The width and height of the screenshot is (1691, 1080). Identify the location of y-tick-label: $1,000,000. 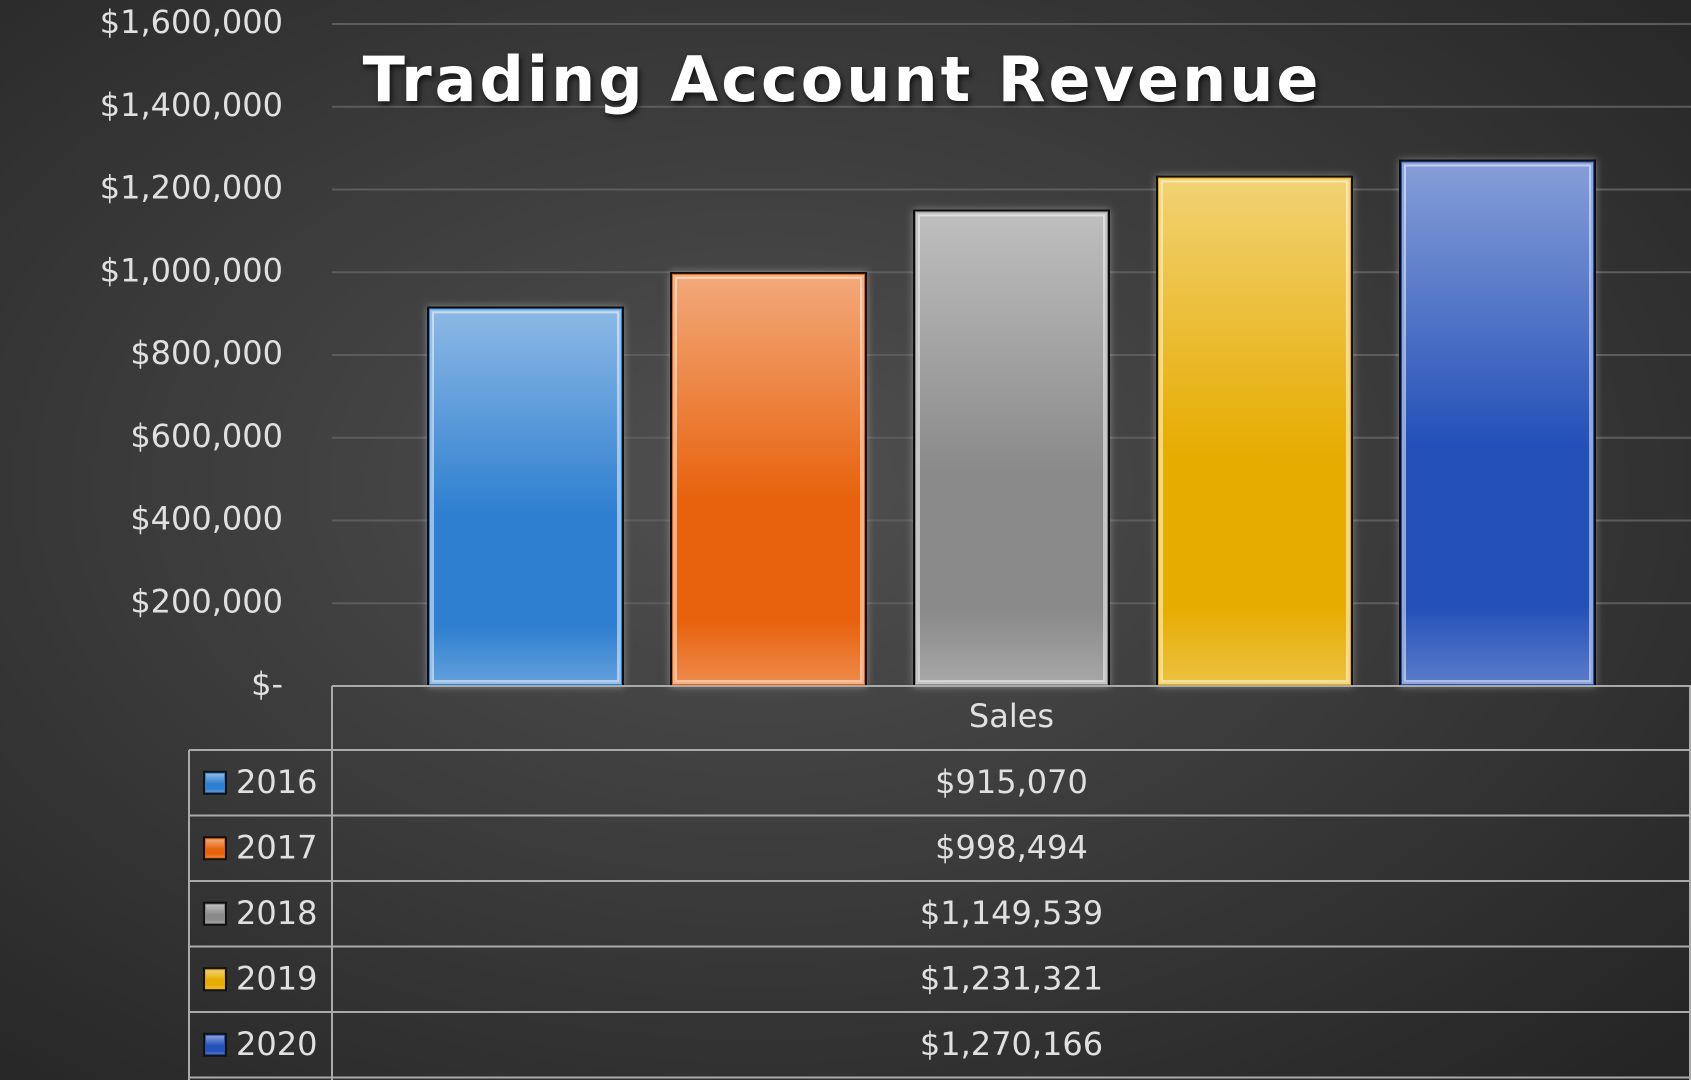
(191, 270).